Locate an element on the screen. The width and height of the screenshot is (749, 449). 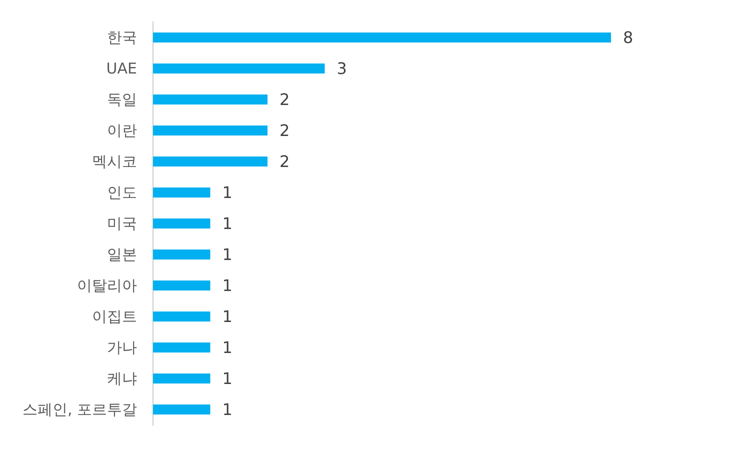
y-tick-label: 케냐 is located at coordinates (122, 379).